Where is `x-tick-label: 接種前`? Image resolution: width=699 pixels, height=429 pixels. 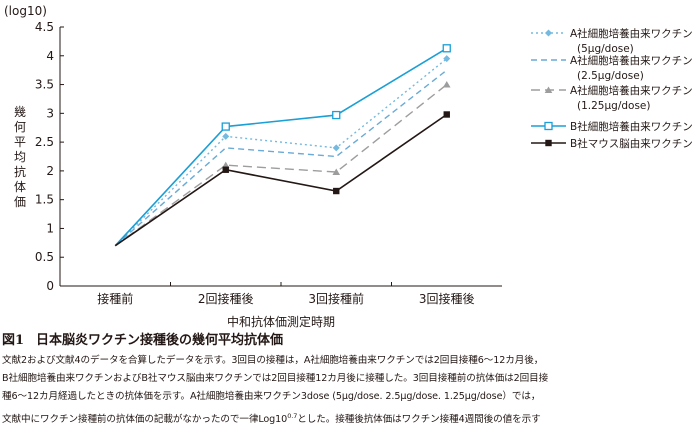 x-tick-label: 接種前 is located at coordinates (115, 298).